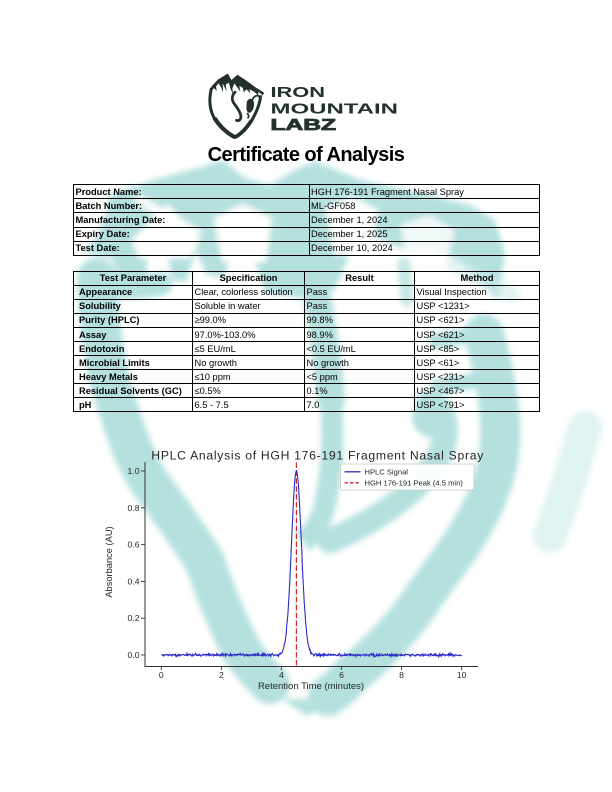  What do you see at coordinates (161, 675) in the screenshot?
I see `svg-text: 0` at bounding box center [161, 675].